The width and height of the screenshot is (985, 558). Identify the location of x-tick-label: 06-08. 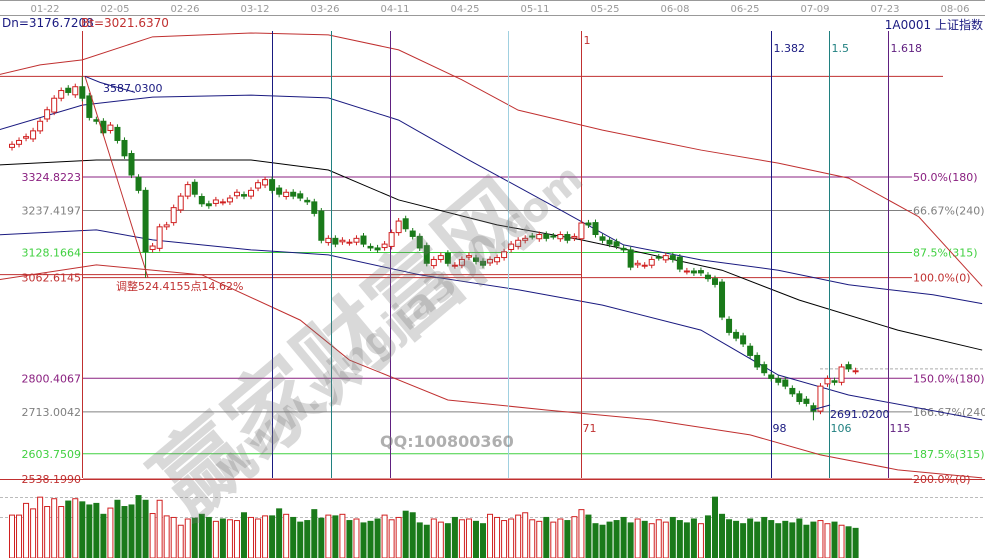
(674, 9).